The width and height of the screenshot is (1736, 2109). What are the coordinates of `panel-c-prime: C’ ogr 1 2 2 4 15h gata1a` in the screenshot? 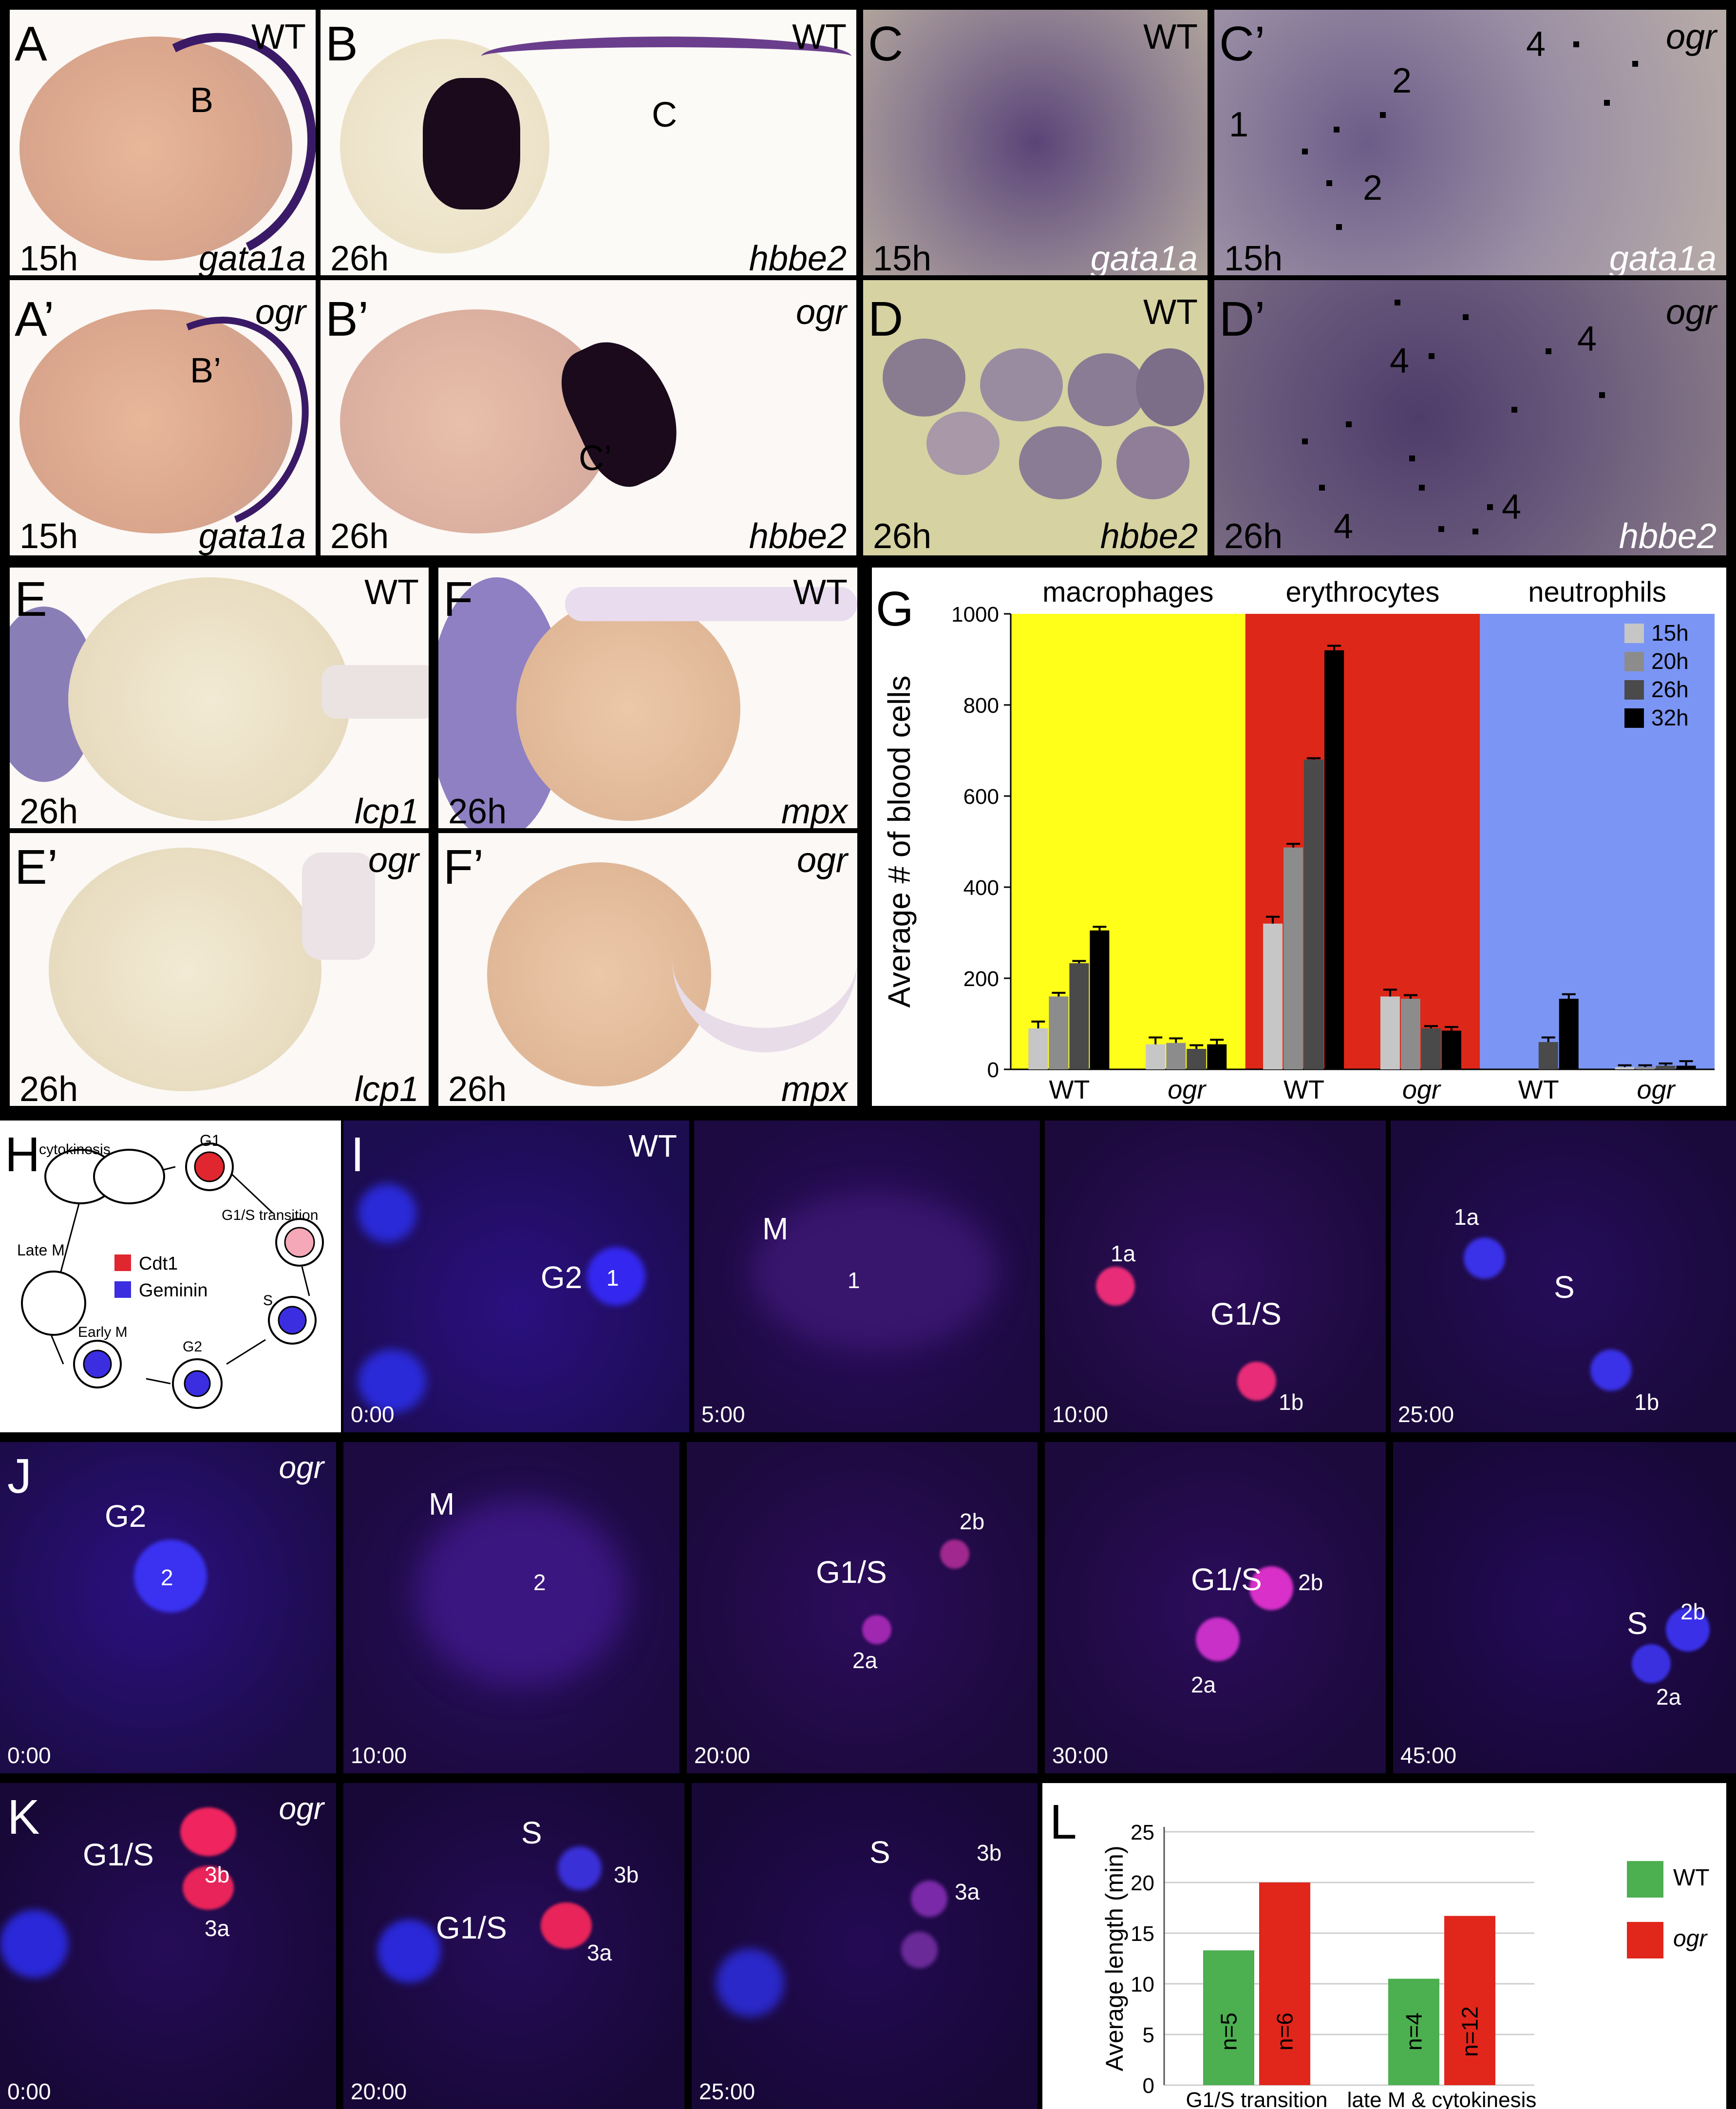 It's located at (1470, 142).